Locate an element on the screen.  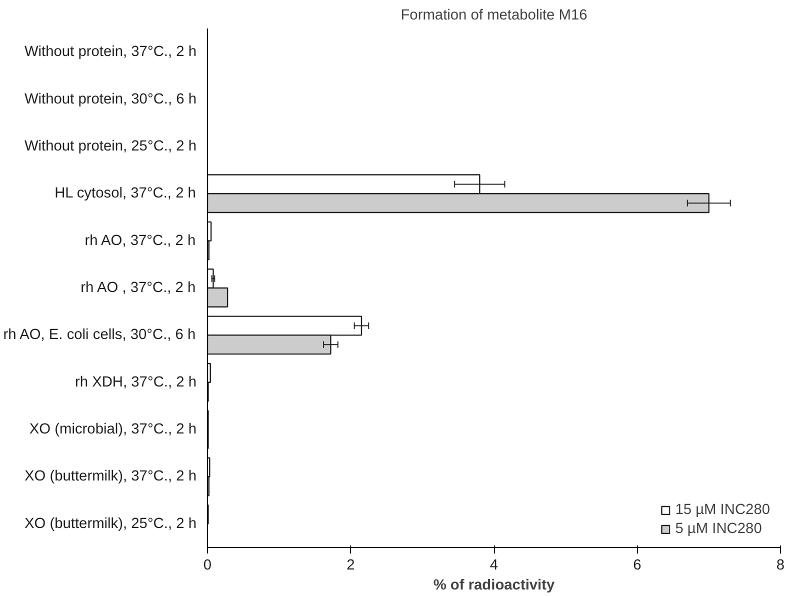
y-tick-label: XO (buttermilk), 25°C., 2 h is located at coordinates (110, 524).